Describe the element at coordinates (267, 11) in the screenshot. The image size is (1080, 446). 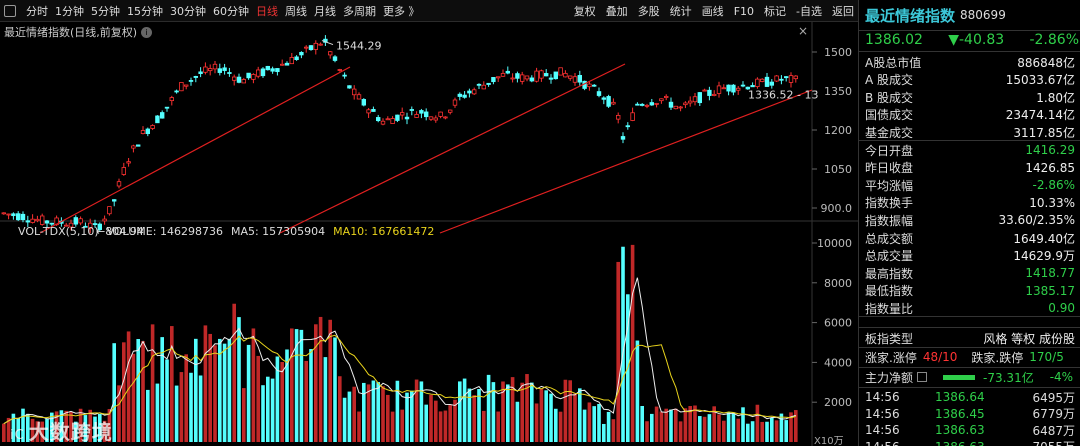
I see `period-tab-6: 日线` at that location.